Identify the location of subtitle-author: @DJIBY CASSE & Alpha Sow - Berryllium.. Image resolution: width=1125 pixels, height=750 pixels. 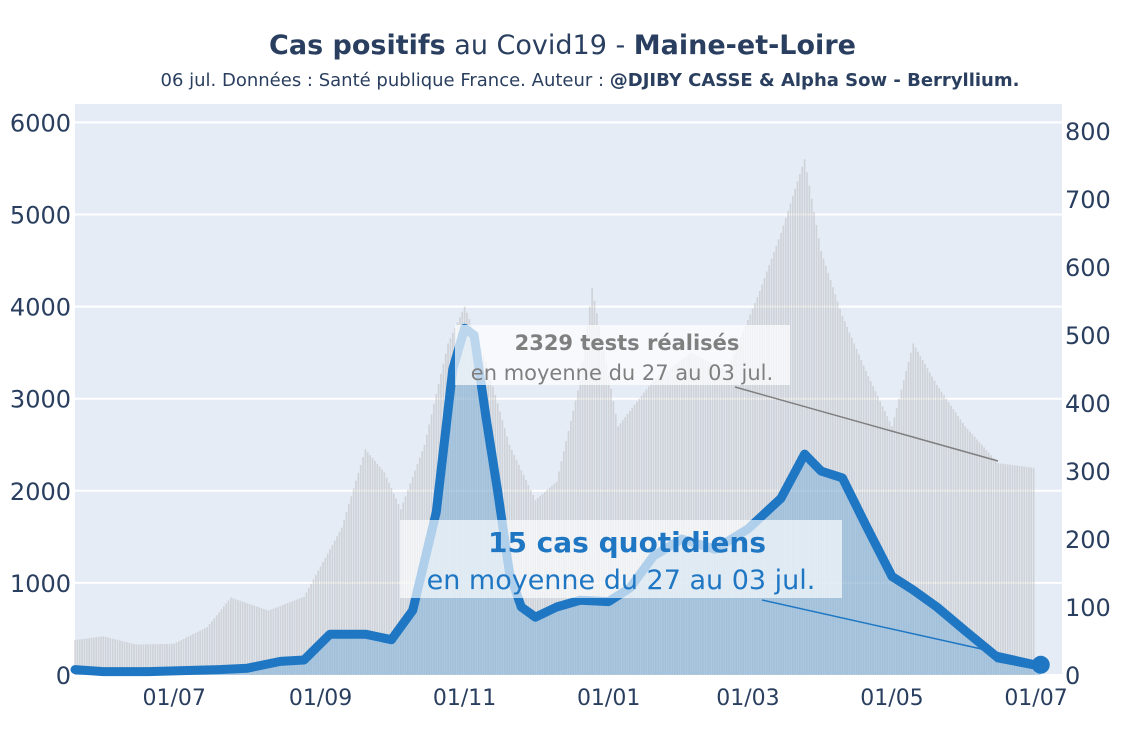
(814, 80).